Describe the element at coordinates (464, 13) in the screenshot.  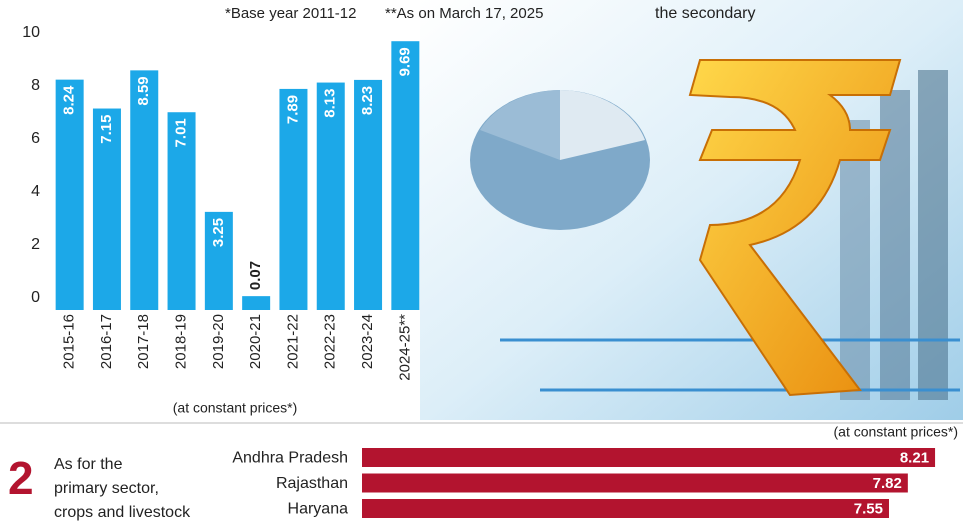
I see `note: **As on March 17, 2025` at that location.